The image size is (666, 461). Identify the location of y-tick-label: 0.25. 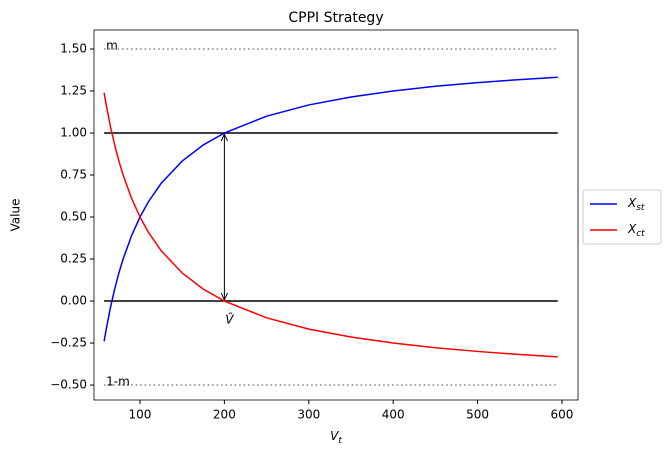
(73, 259).